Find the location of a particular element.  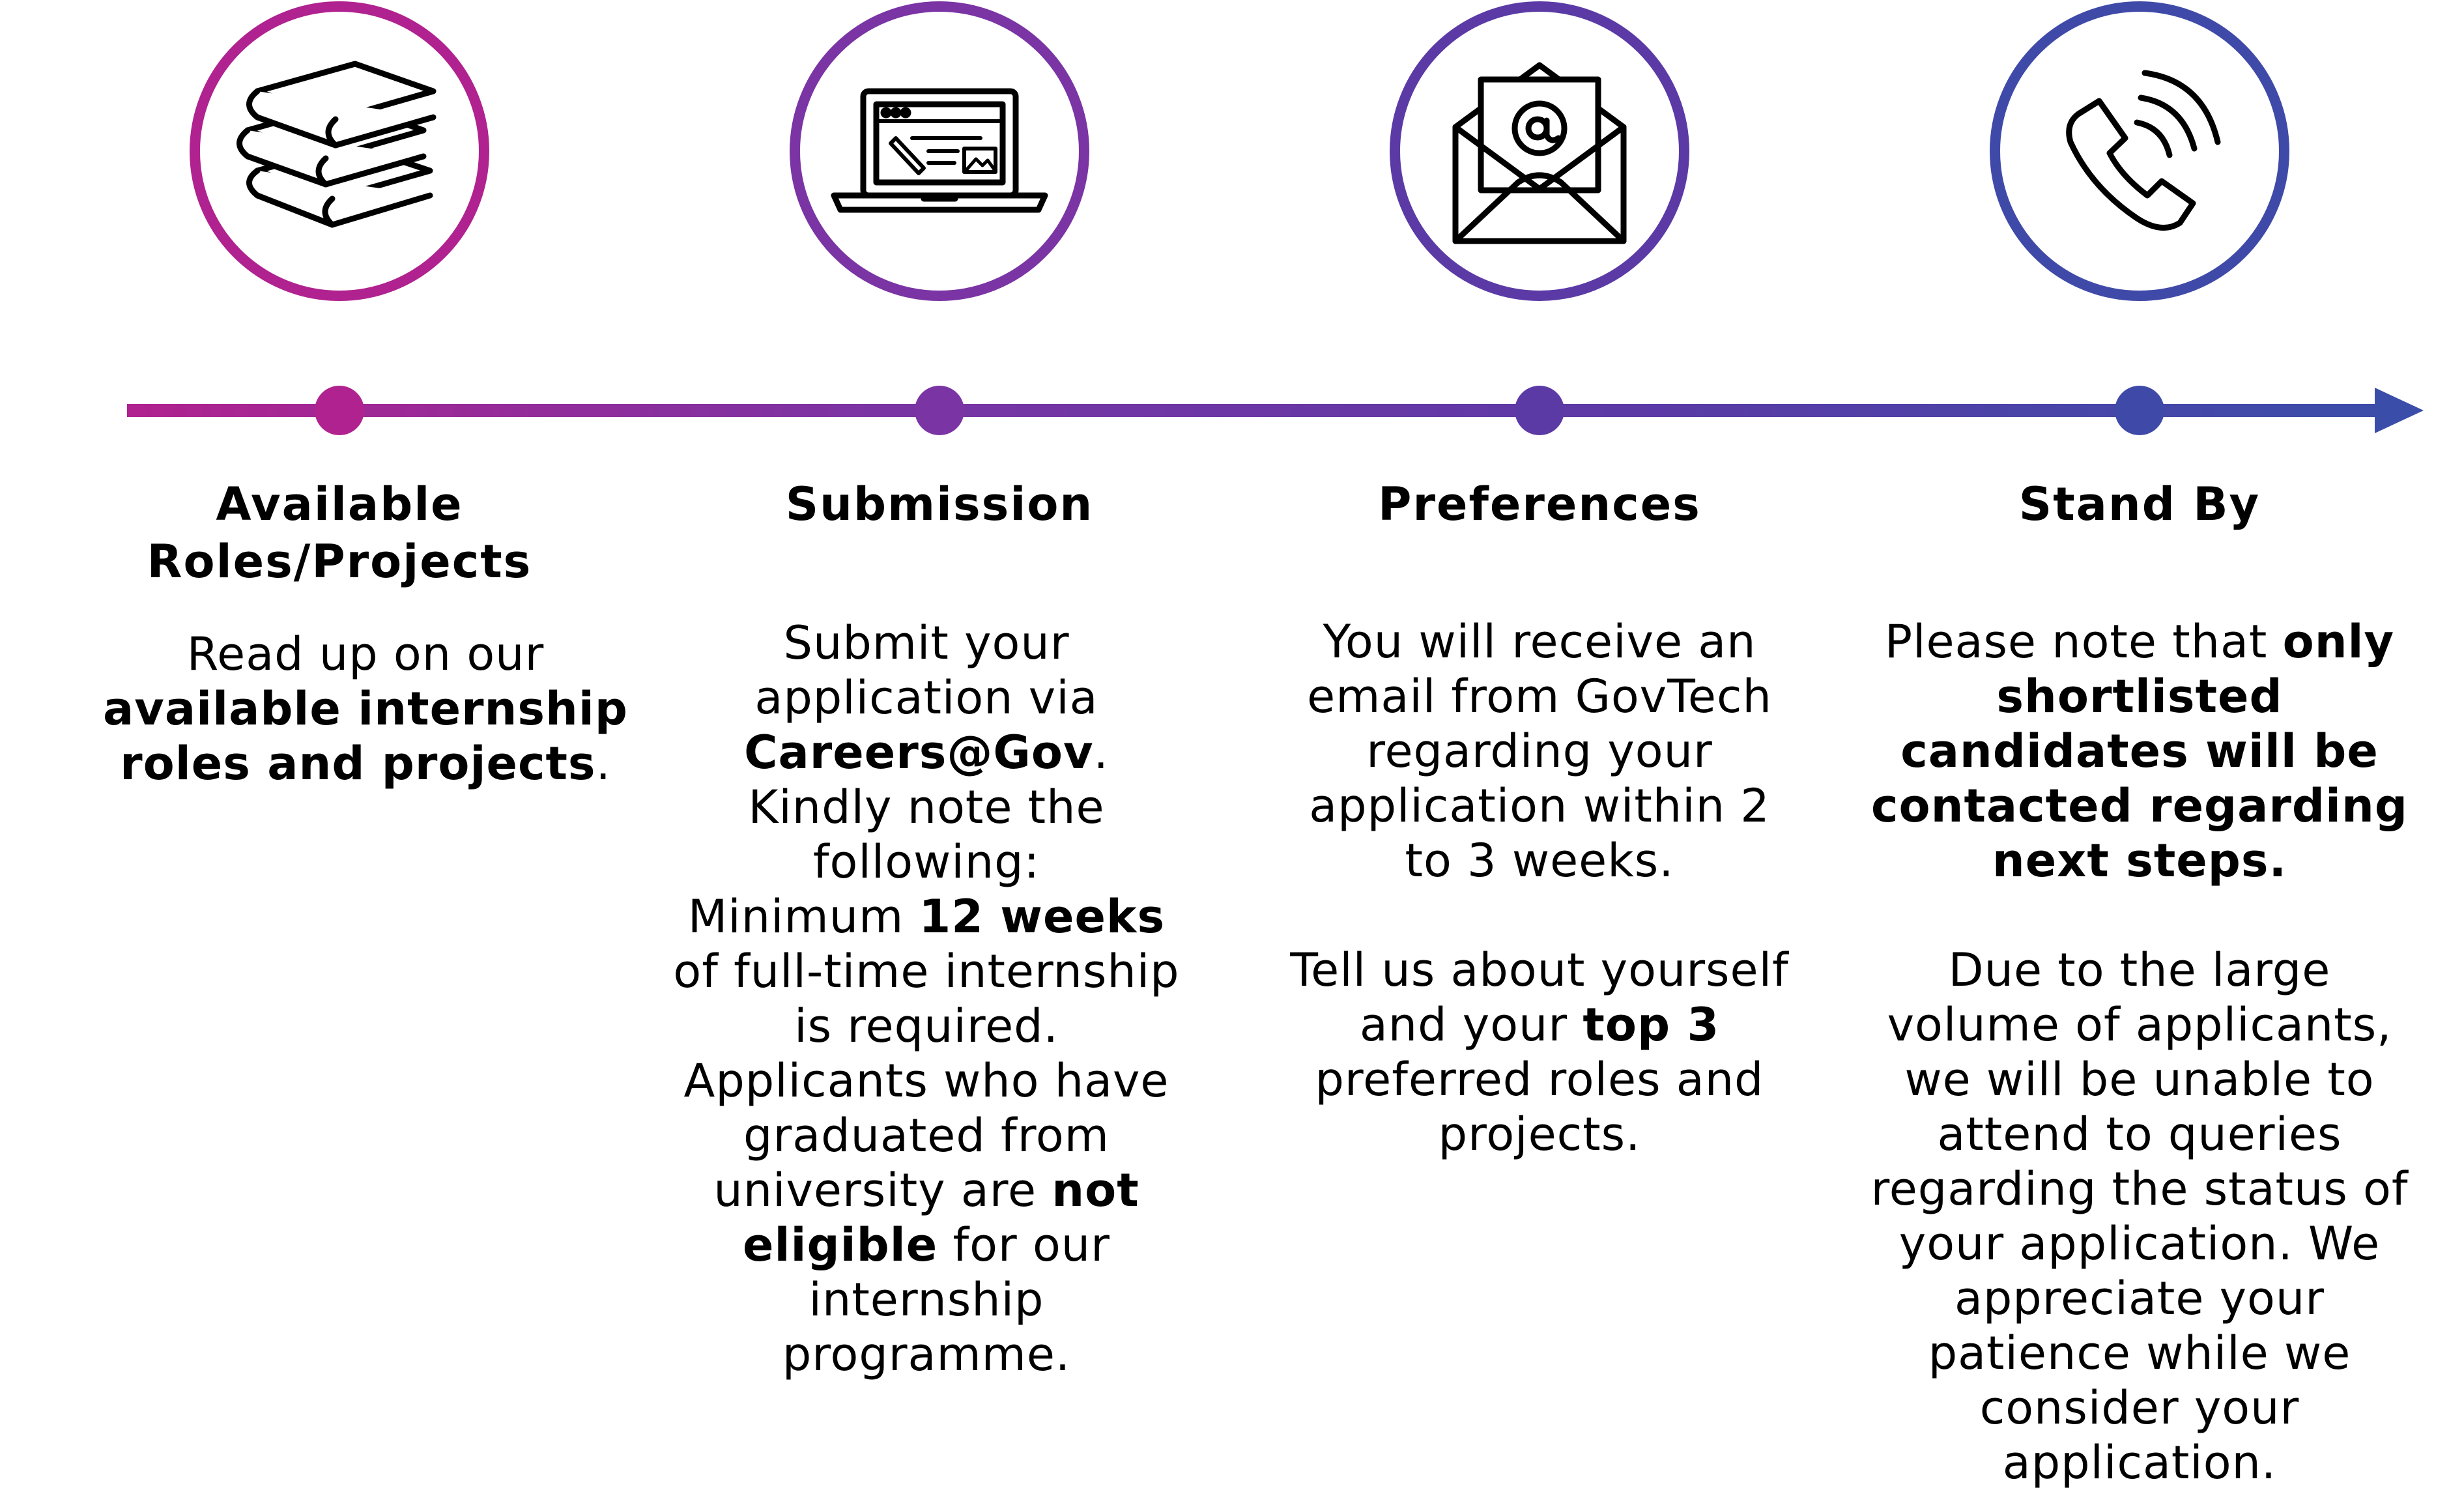

email-envelope-icon is located at coordinates (1539, 153).